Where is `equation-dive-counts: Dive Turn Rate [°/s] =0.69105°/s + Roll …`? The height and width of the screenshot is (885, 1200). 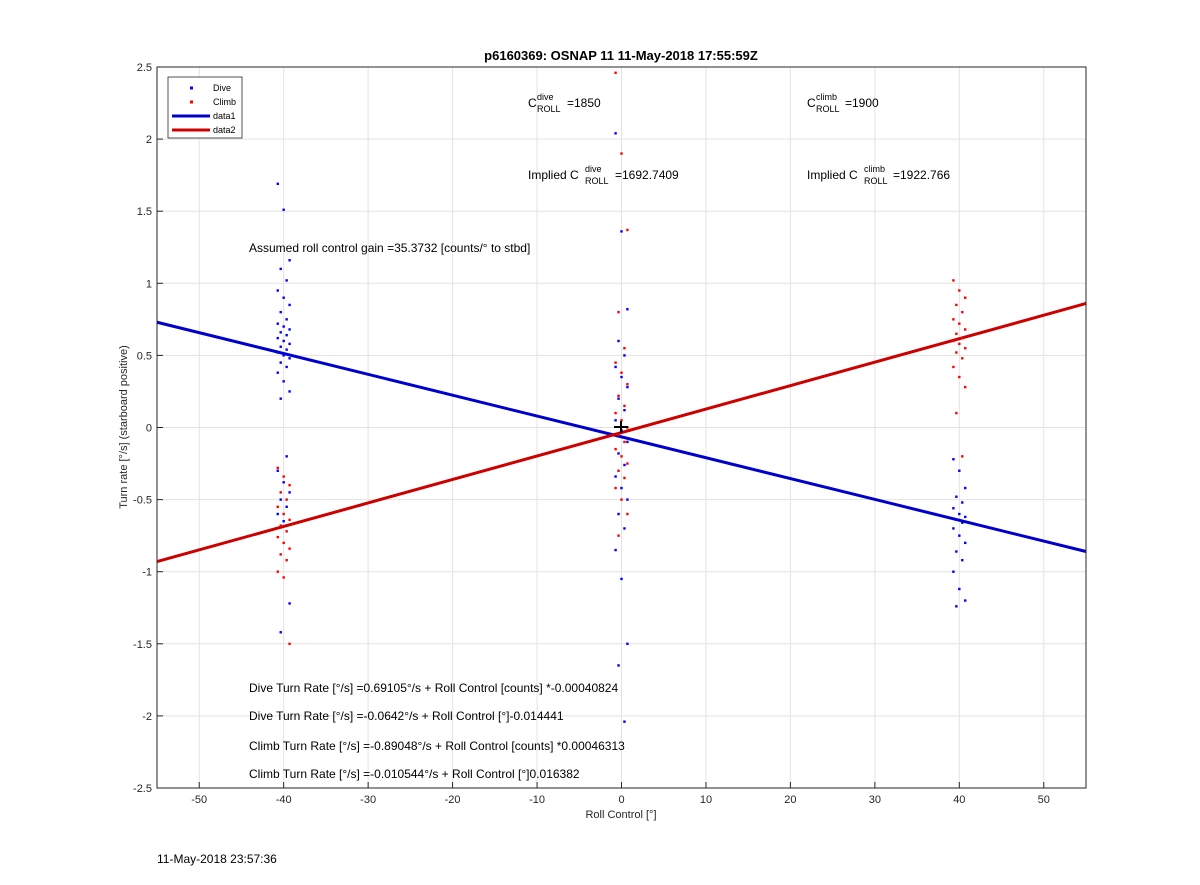
equation-dive-counts: Dive Turn Rate [°/s] =0.69105°/s + Roll … is located at coordinates (433, 688).